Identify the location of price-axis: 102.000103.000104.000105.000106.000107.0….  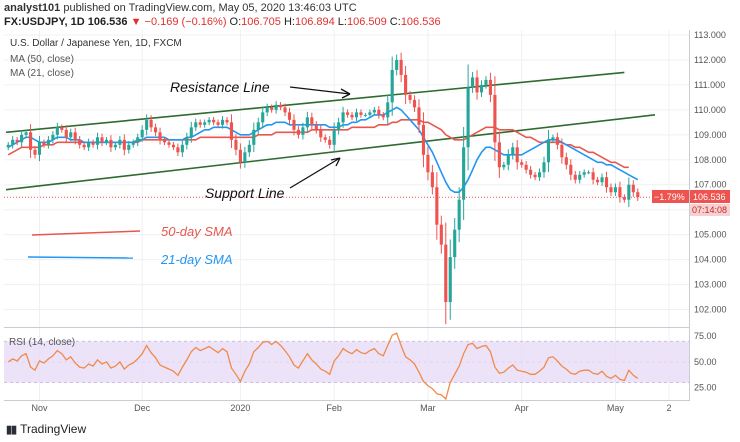
(710, 172).